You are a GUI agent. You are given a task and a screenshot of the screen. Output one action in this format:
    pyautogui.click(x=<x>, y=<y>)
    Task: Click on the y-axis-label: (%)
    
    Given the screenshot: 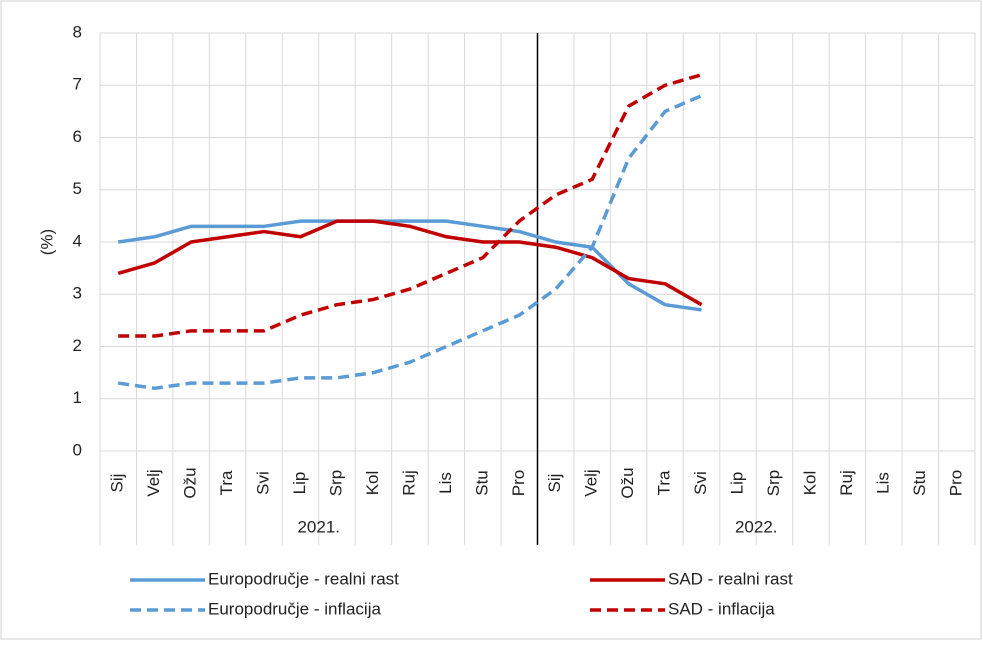 What is the action you would take?
    pyautogui.click(x=46, y=242)
    